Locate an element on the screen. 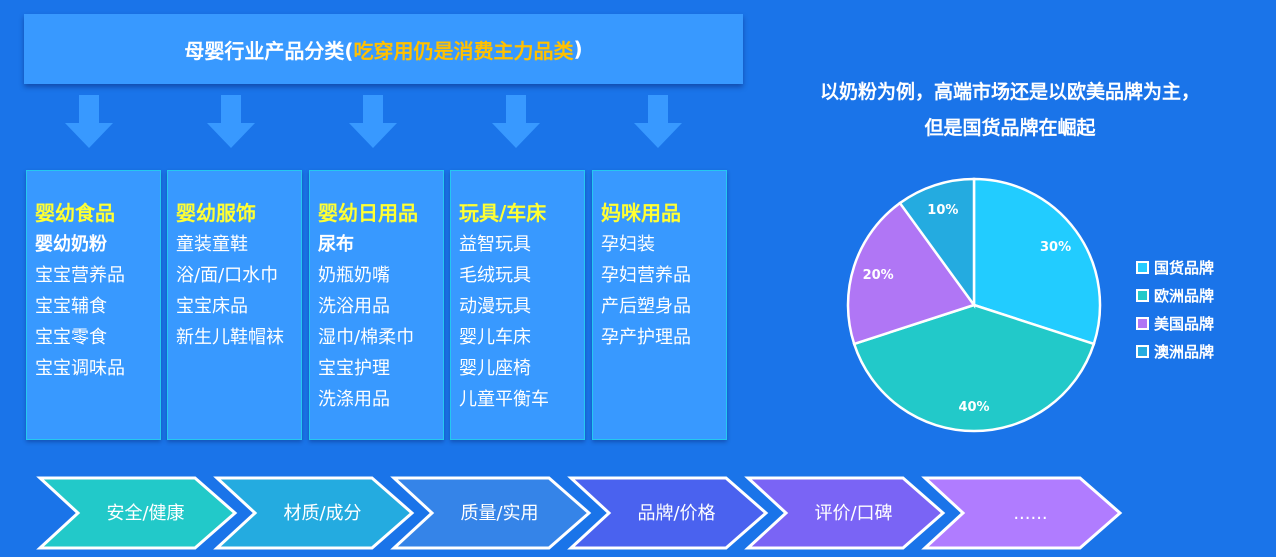 Image resolution: width=1276 pixels, height=557 pixels. category-item: 新生儿鞋帽袜 is located at coordinates (230, 337).